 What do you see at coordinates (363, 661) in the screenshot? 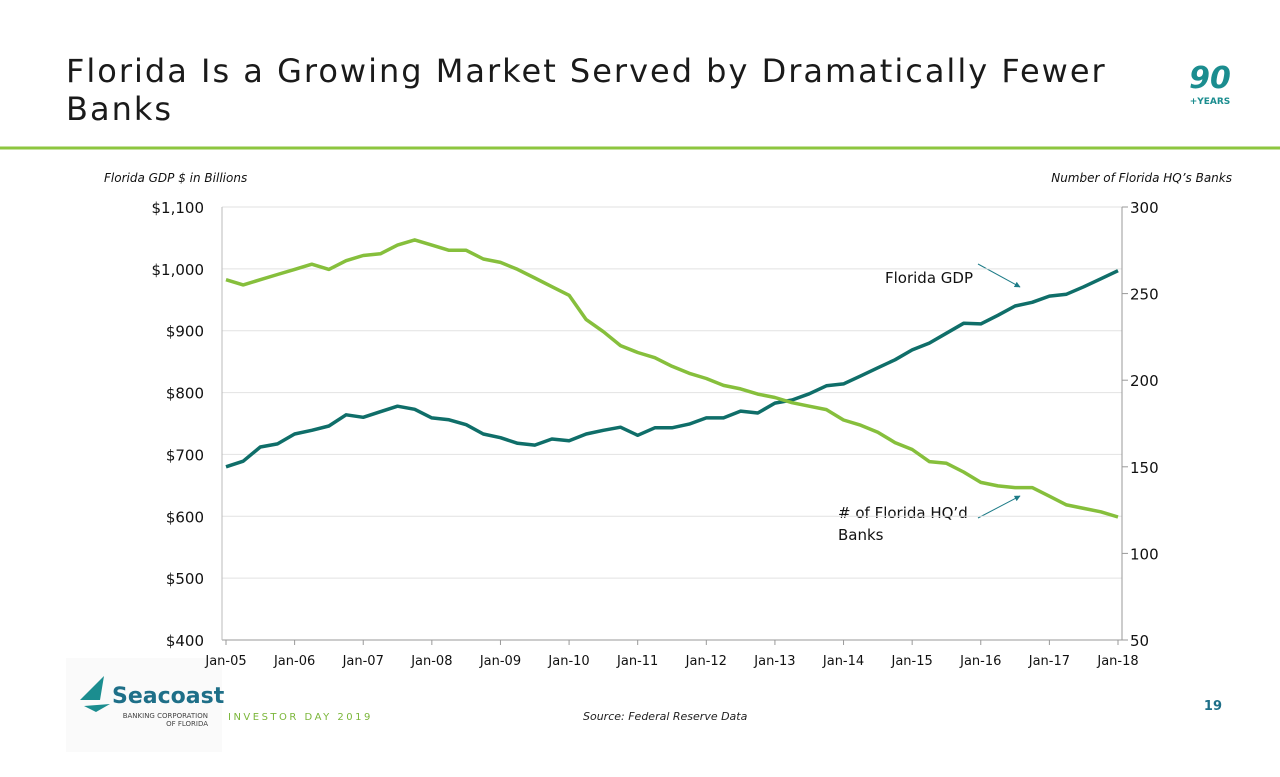
I see `x-tick-label: Jan-07` at bounding box center [363, 661].